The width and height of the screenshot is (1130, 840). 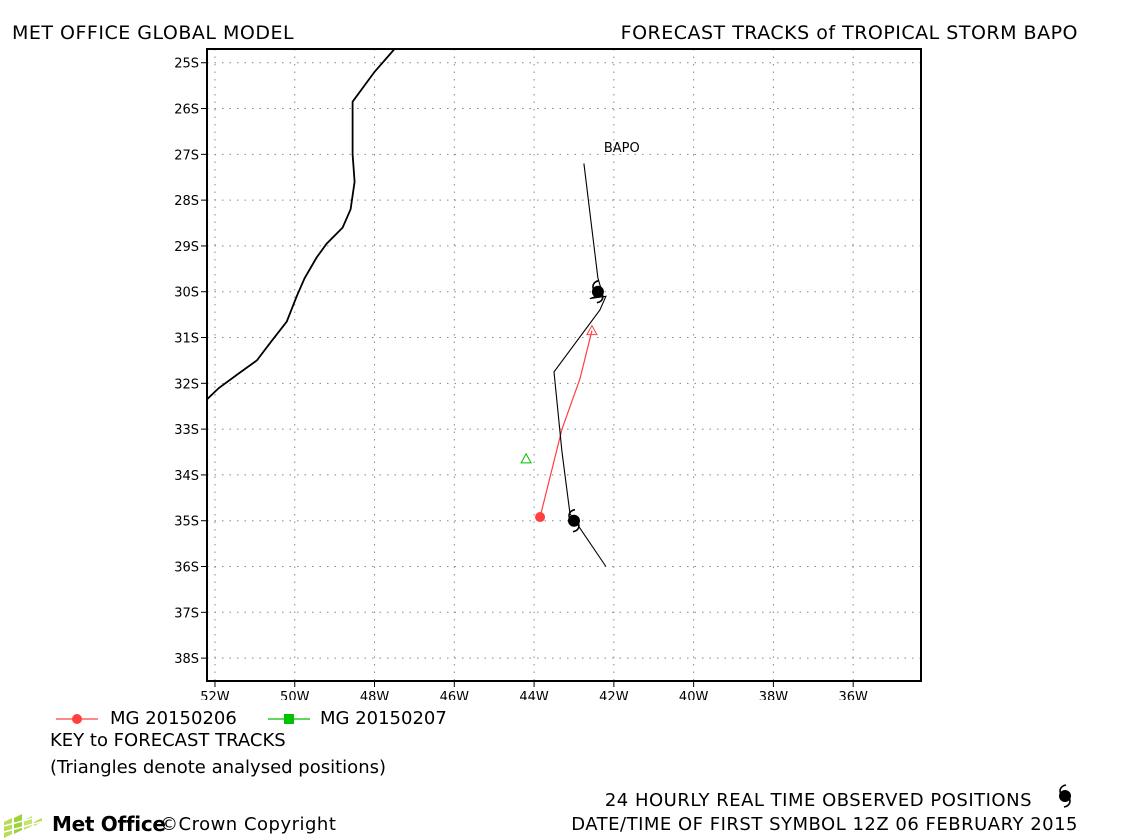 What do you see at coordinates (186, 430) in the screenshot?
I see `lat-tick-label: 33S` at bounding box center [186, 430].